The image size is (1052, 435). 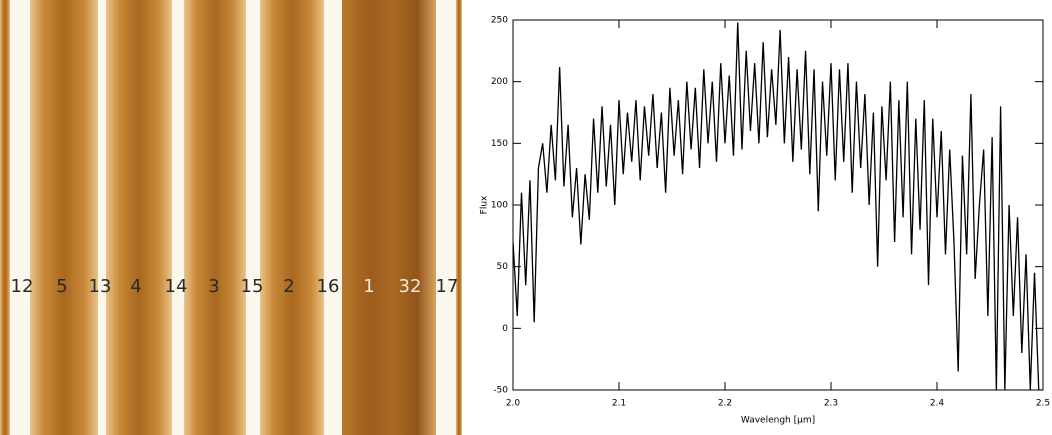 What do you see at coordinates (328, 286) in the screenshot?
I see `fiber-label: 16` at bounding box center [328, 286].